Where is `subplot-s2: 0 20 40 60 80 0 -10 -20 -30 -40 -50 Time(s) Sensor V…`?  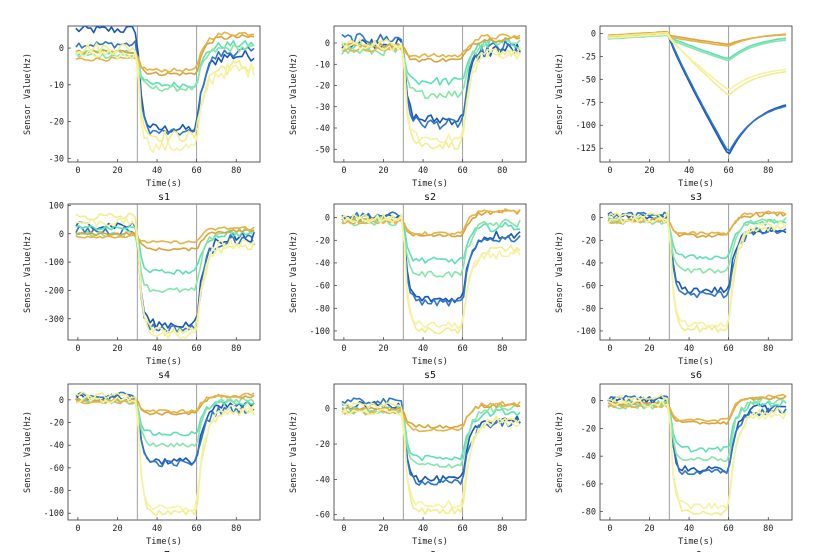 subplot-s2: 0 20 40 60 80 0 -10 -20 -30 -40 -50 Time(s) Sensor V… is located at coordinates (408, 114).